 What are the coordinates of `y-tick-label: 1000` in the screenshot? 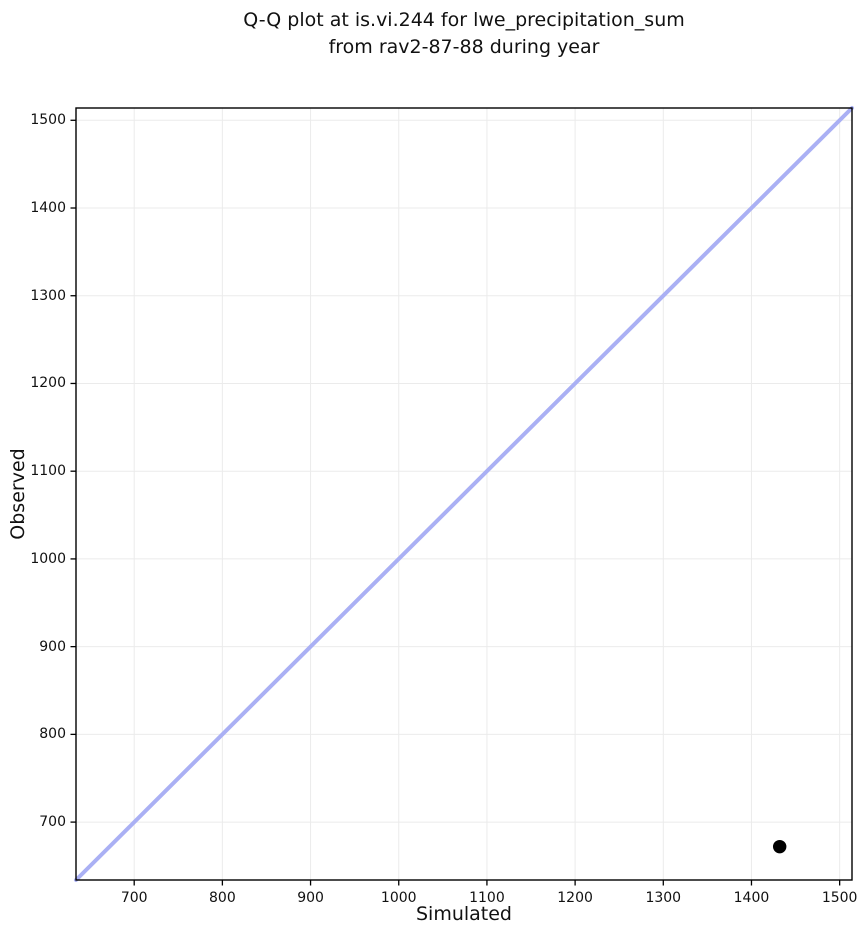 It's located at (48, 558).